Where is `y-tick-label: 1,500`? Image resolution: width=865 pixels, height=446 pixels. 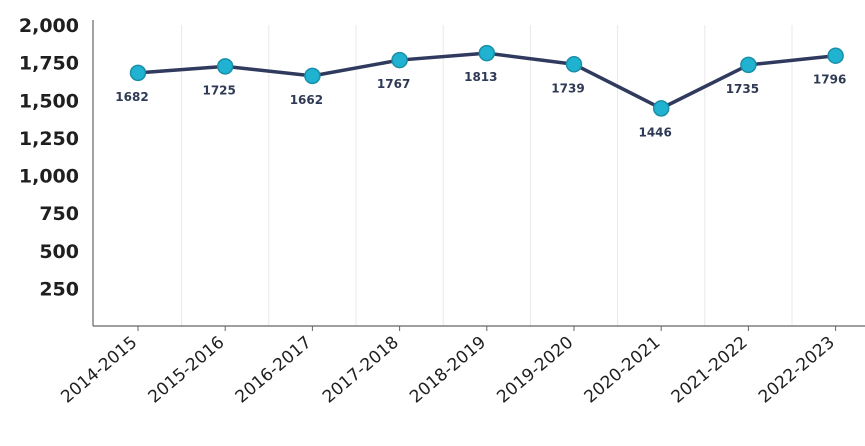 y-tick-label: 1,500 is located at coordinates (49, 101).